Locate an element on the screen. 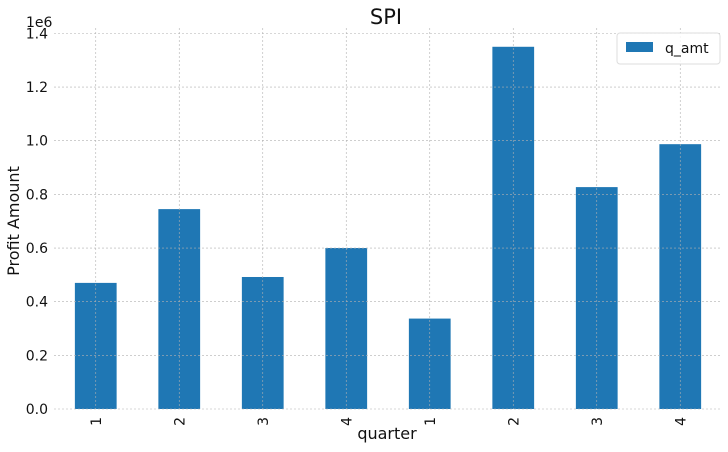 This screenshot has height=452, width=728. legend: q_amt is located at coordinates (668, 48).